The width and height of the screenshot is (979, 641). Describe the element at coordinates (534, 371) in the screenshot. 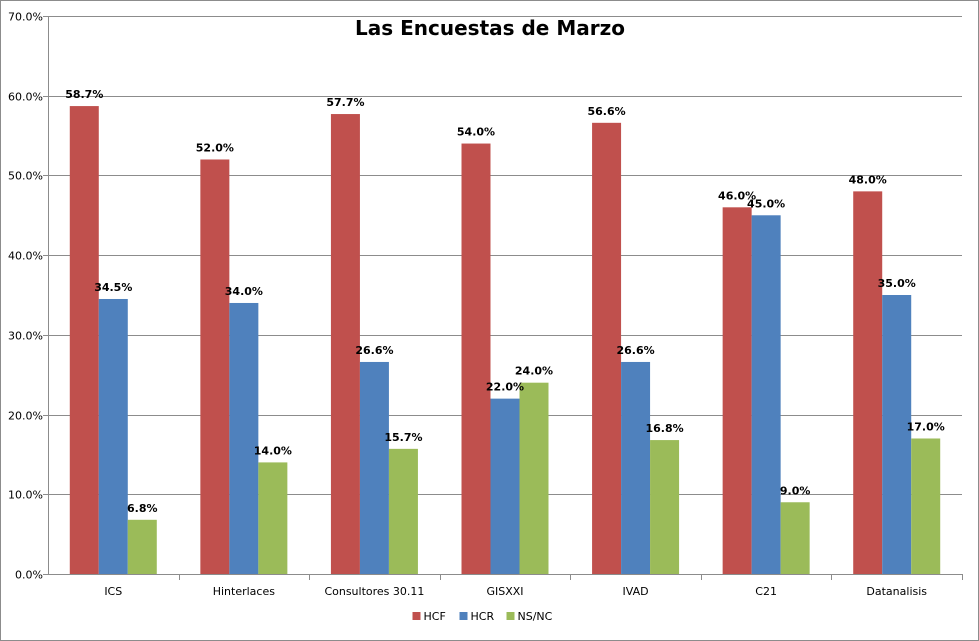

I see `data-label: 24.0%` at that location.